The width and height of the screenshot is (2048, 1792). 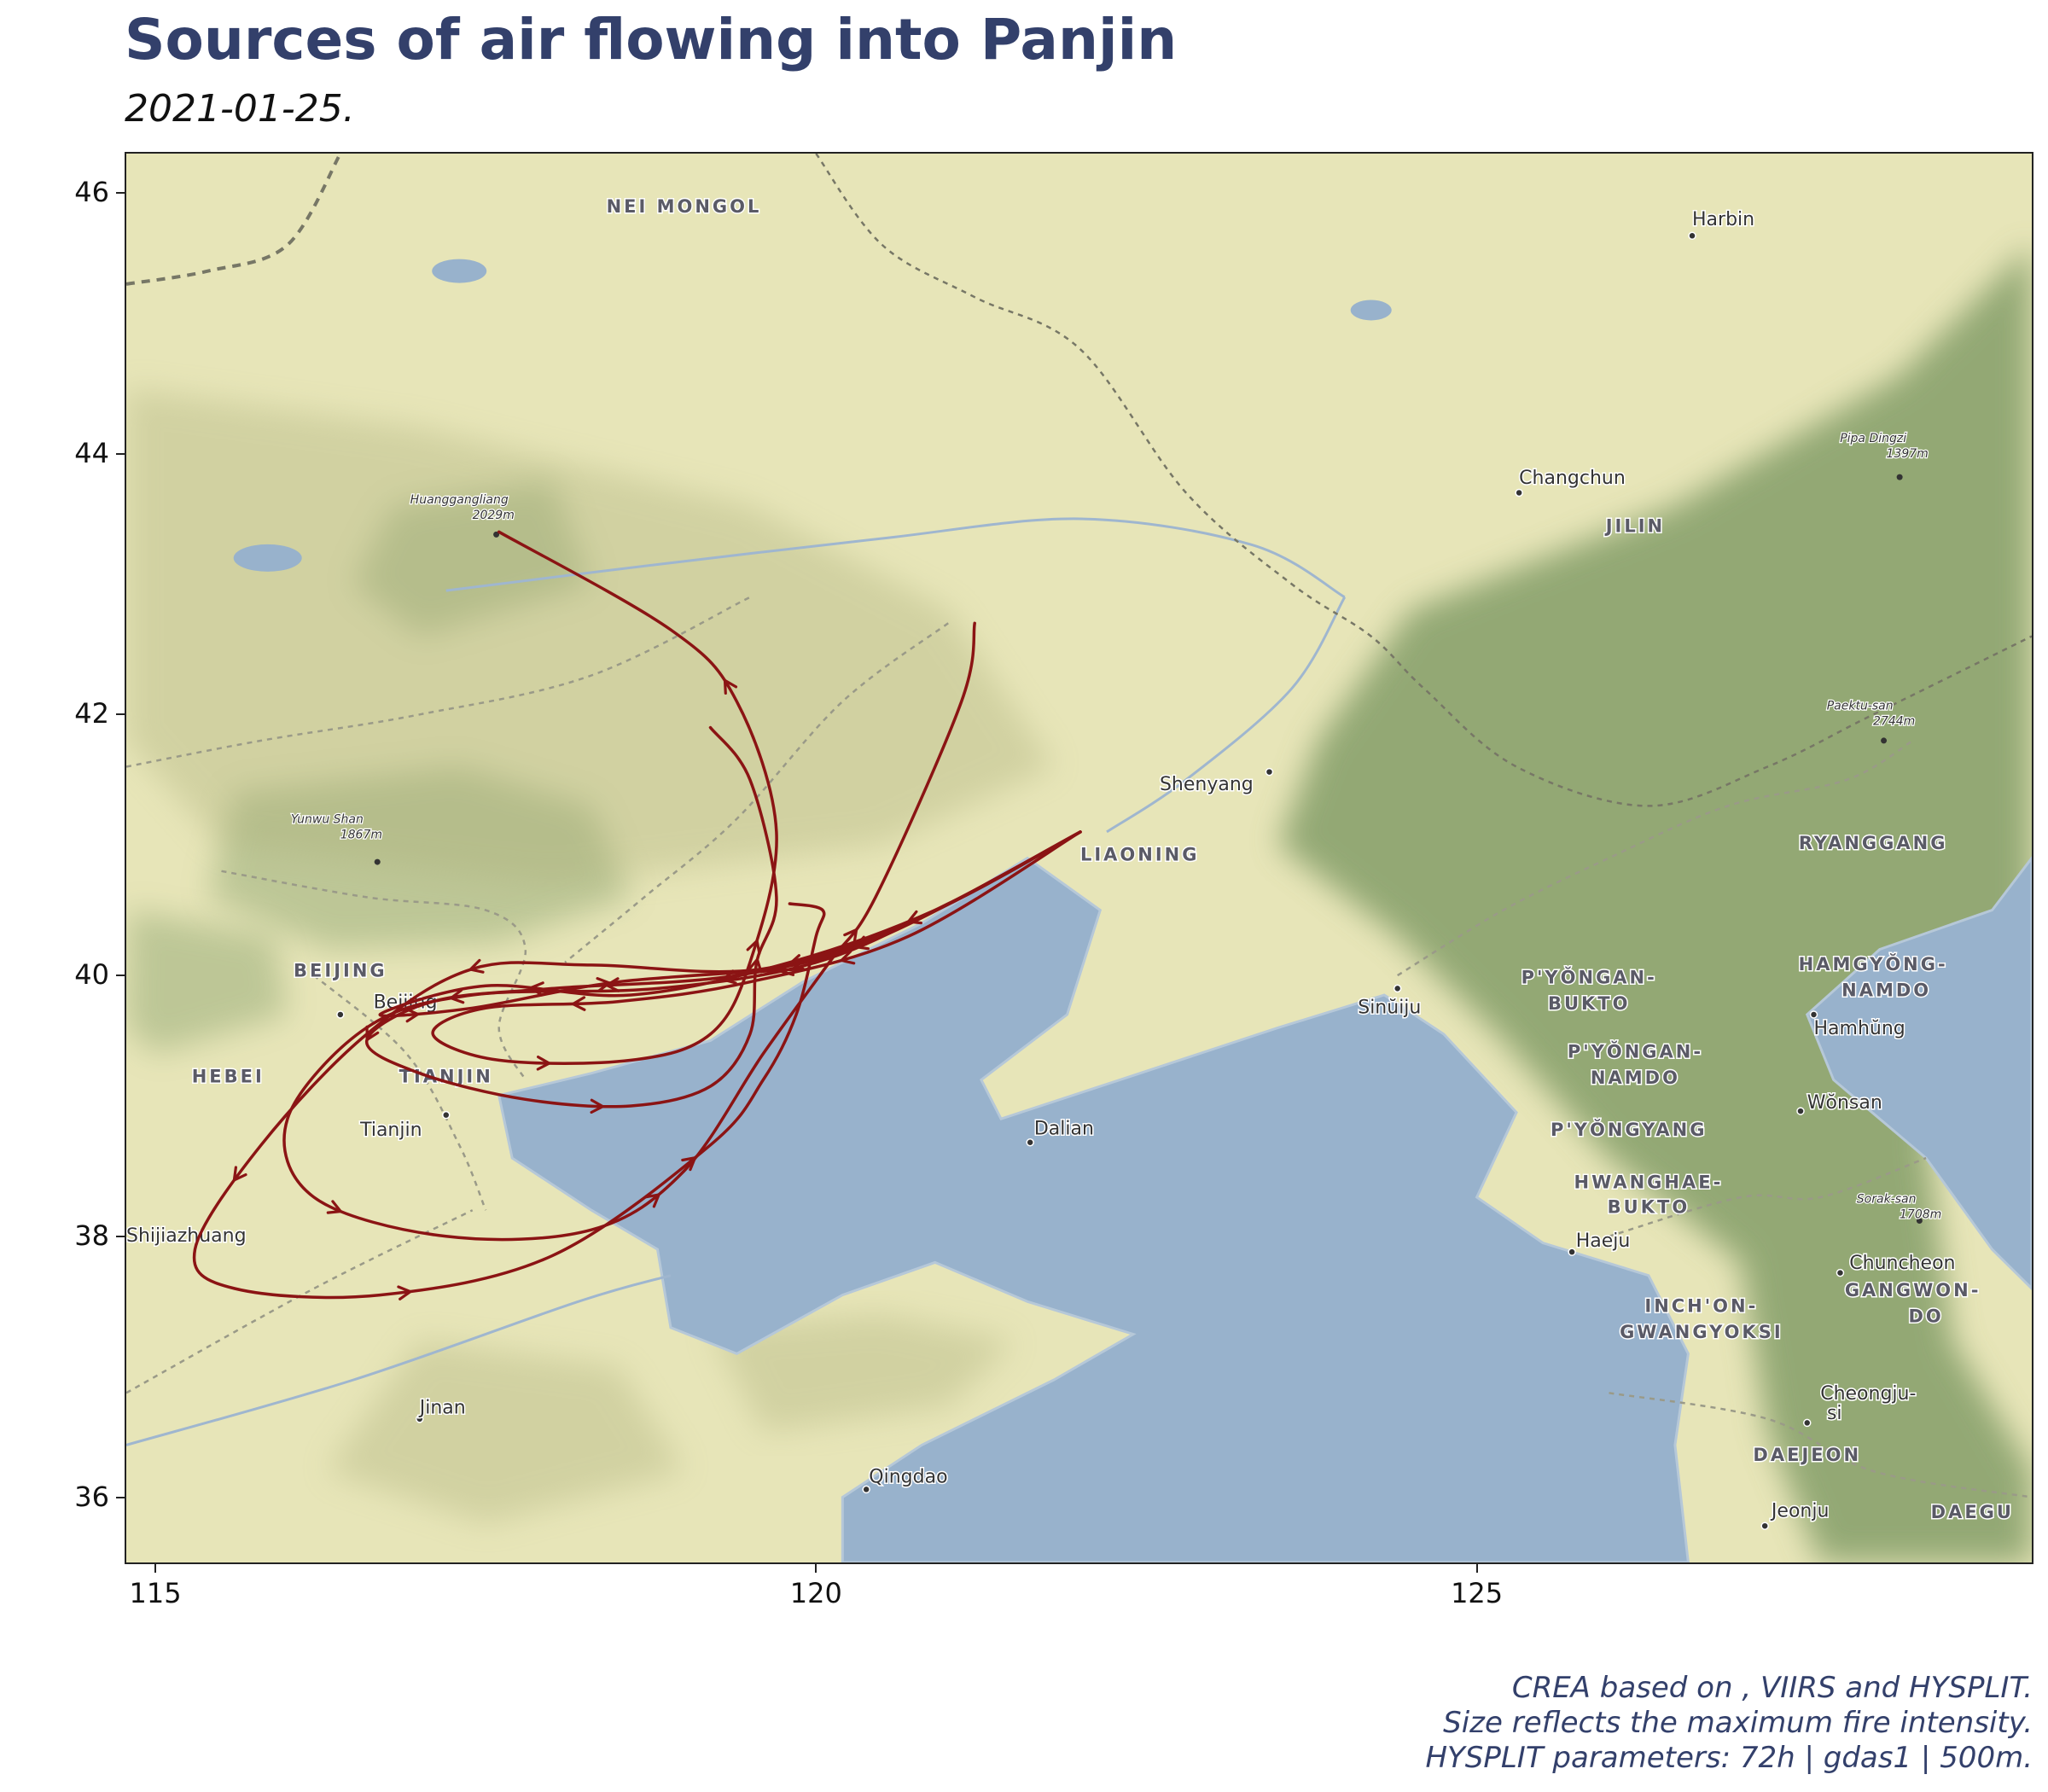 What do you see at coordinates (1772, 1688) in the screenshot?
I see `caption-source: CREA based on , VIIRS and HYSPLIT.` at bounding box center [1772, 1688].